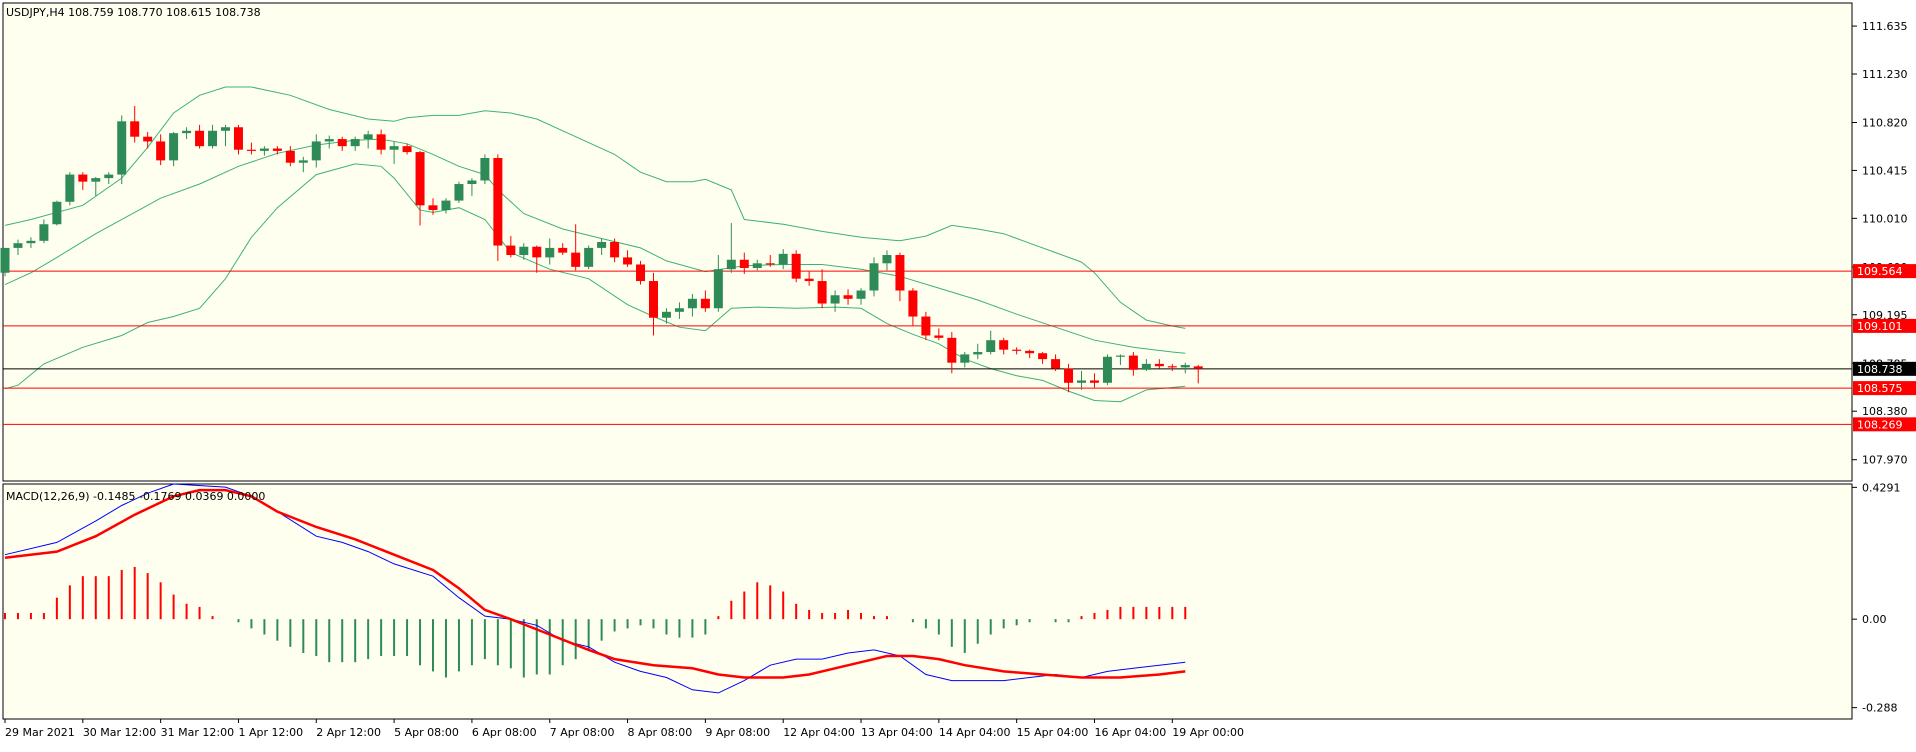  What do you see at coordinates (1880, 388) in the screenshot?
I see `level-price-label: 108.575` at bounding box center [1880, 388].